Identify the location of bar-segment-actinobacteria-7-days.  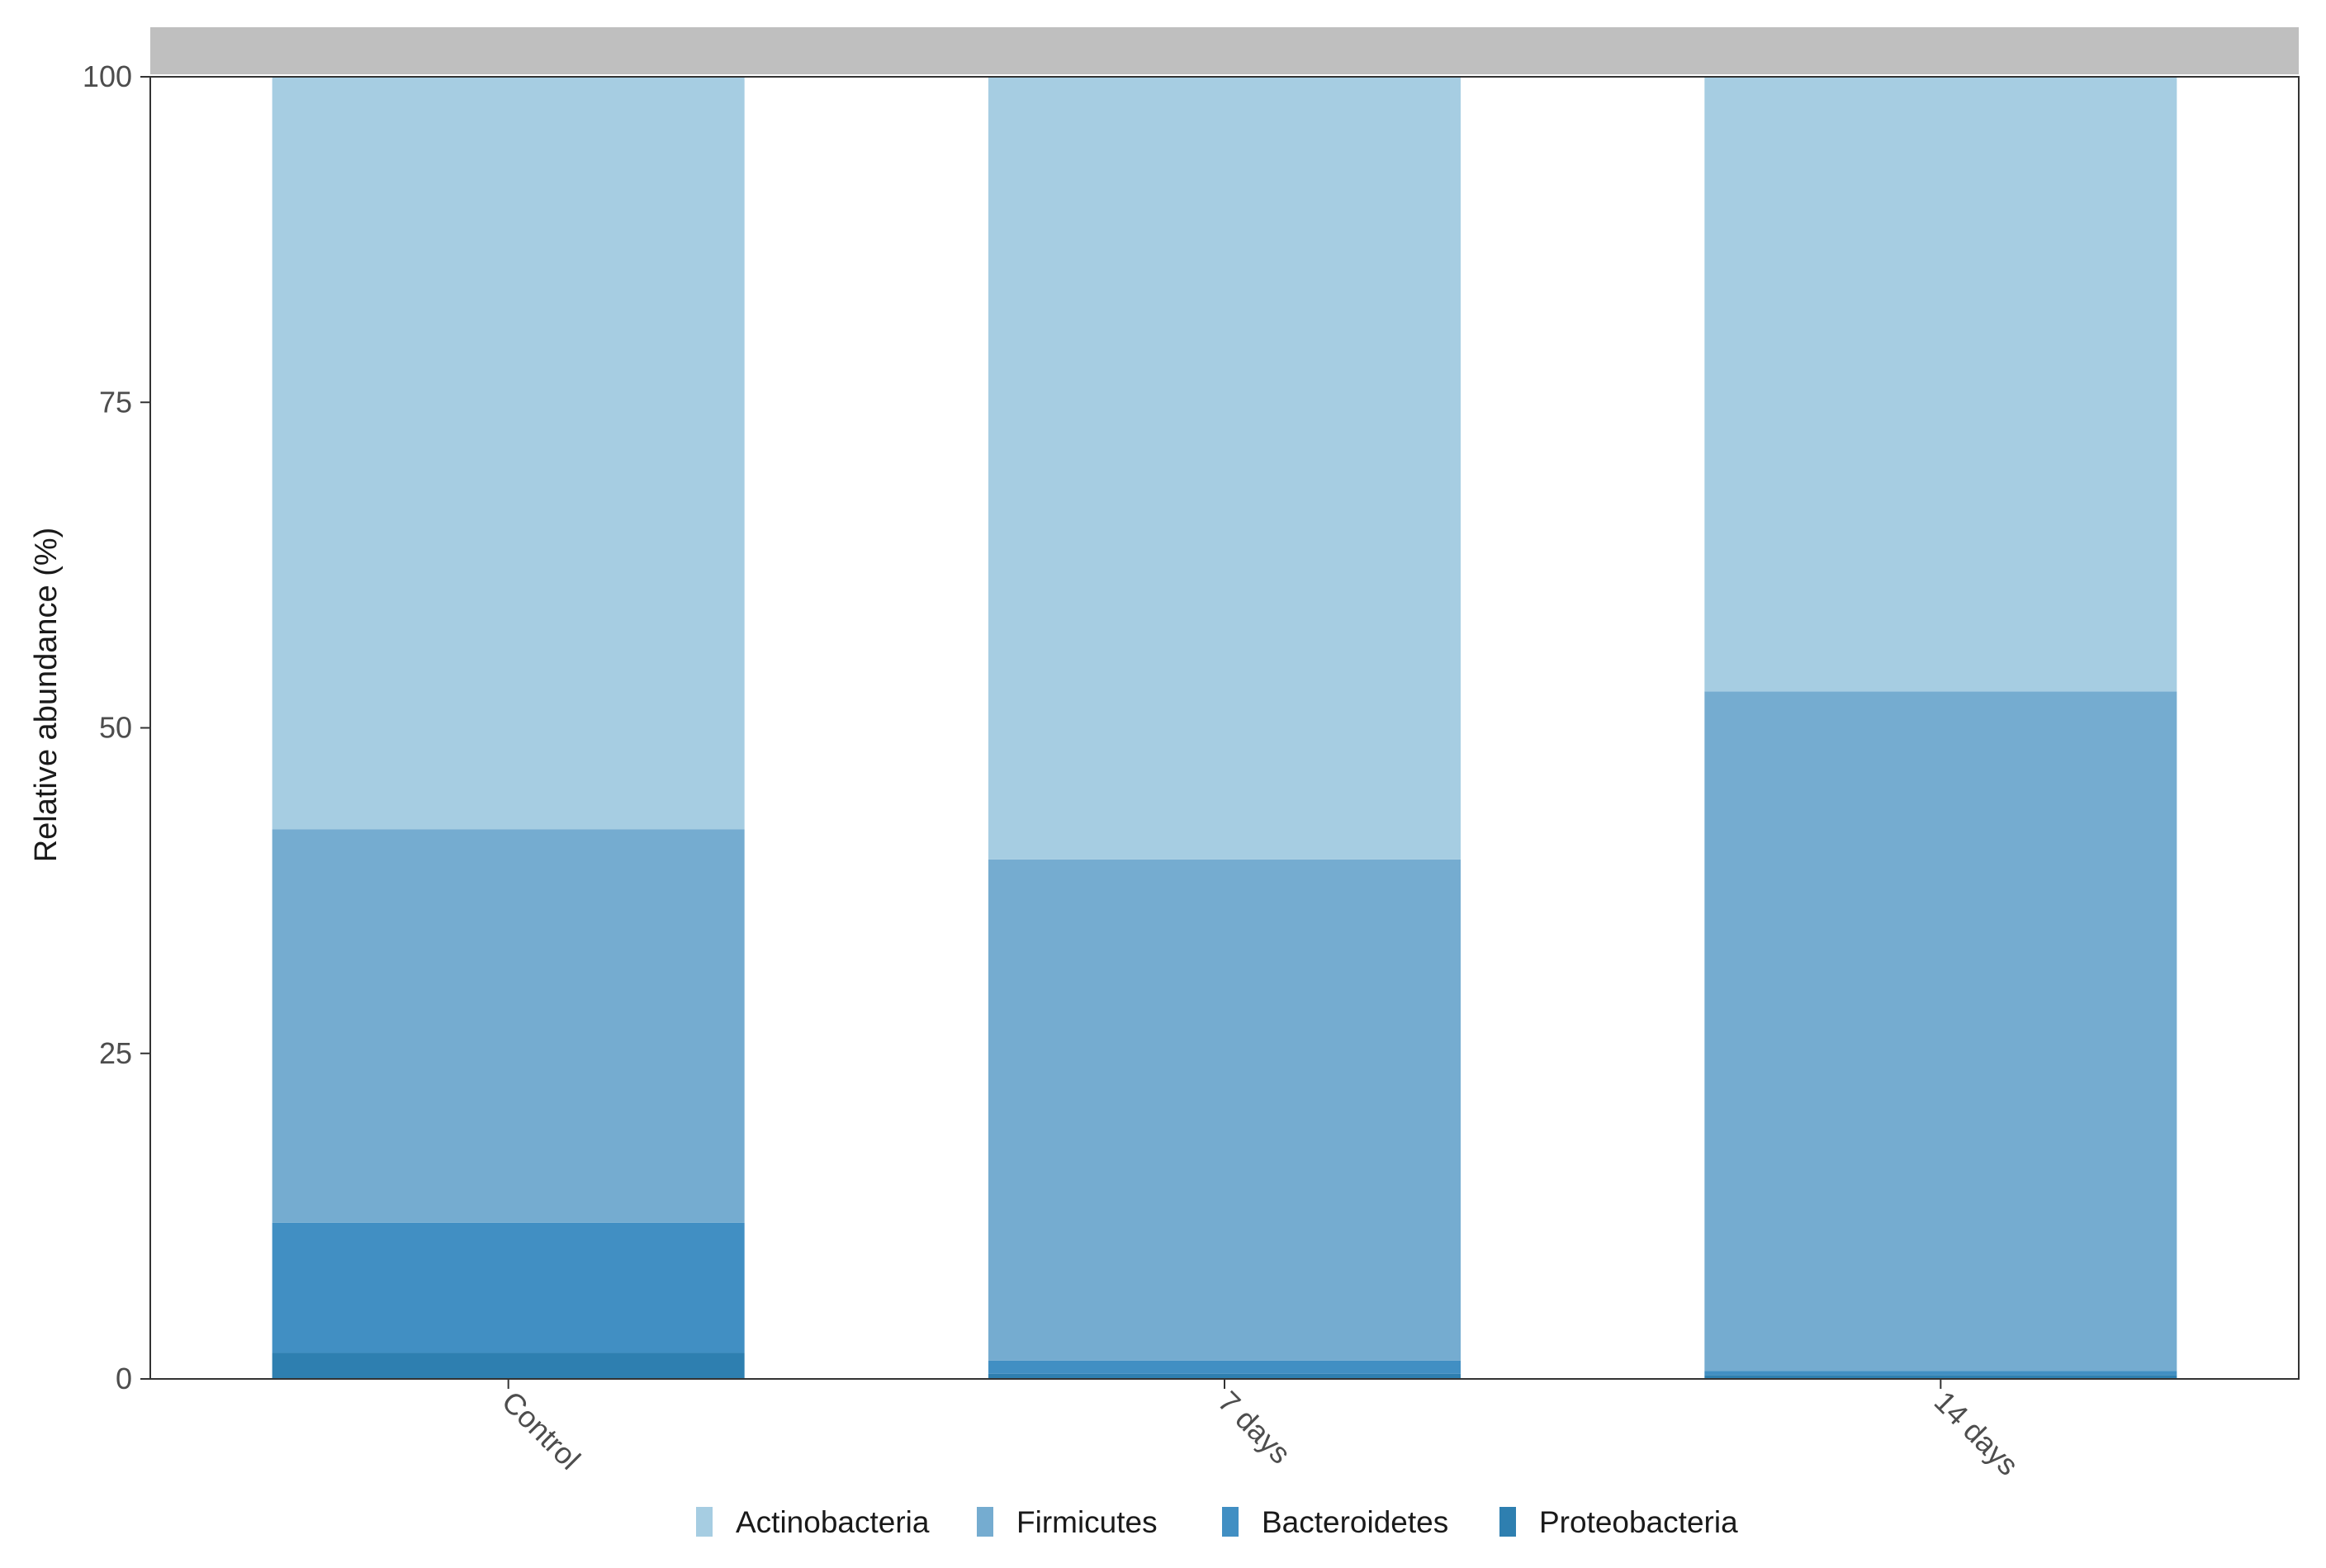
(1224, 468).